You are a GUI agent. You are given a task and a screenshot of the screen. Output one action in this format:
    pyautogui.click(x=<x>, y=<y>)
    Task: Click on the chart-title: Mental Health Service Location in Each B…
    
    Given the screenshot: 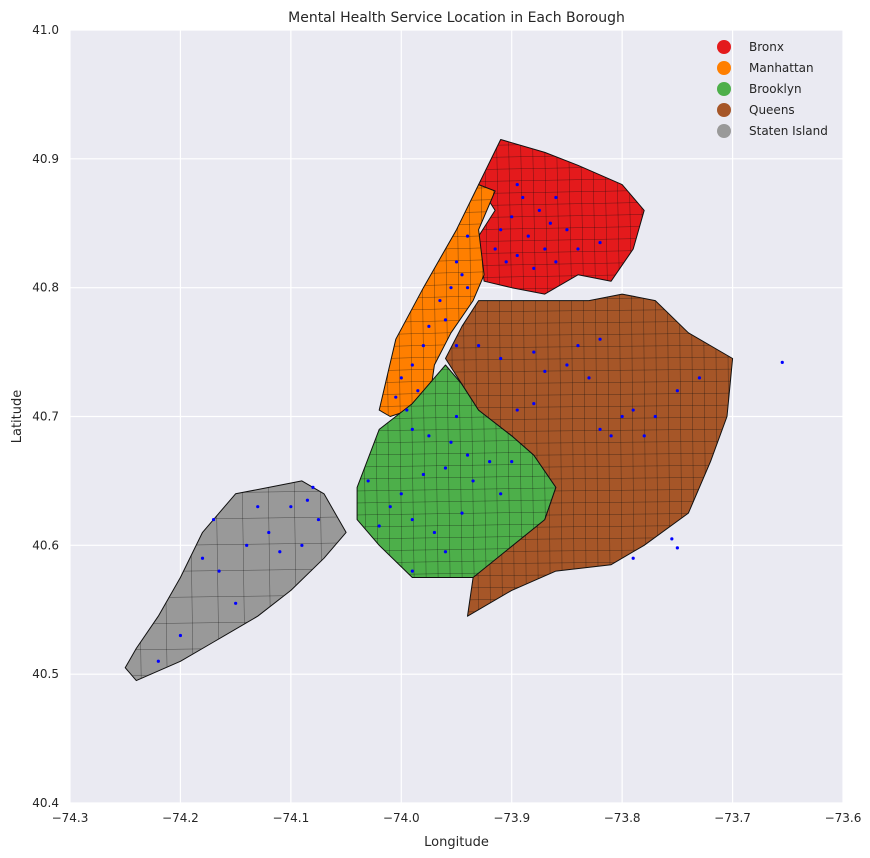 What is the action you would take?
    pyautogui.click(x=456, y=18)
    